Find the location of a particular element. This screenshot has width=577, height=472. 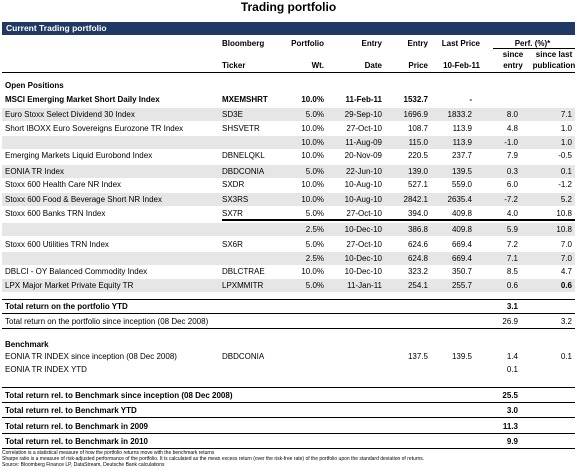

position-ticker: SX3RS is located at coordinates (235, 199).